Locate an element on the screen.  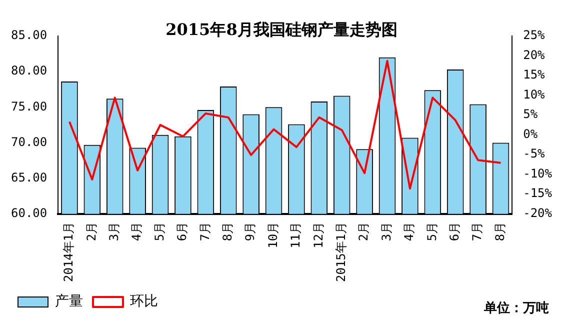
x-tick-label: 11月 is located at coordinates (295, 235).